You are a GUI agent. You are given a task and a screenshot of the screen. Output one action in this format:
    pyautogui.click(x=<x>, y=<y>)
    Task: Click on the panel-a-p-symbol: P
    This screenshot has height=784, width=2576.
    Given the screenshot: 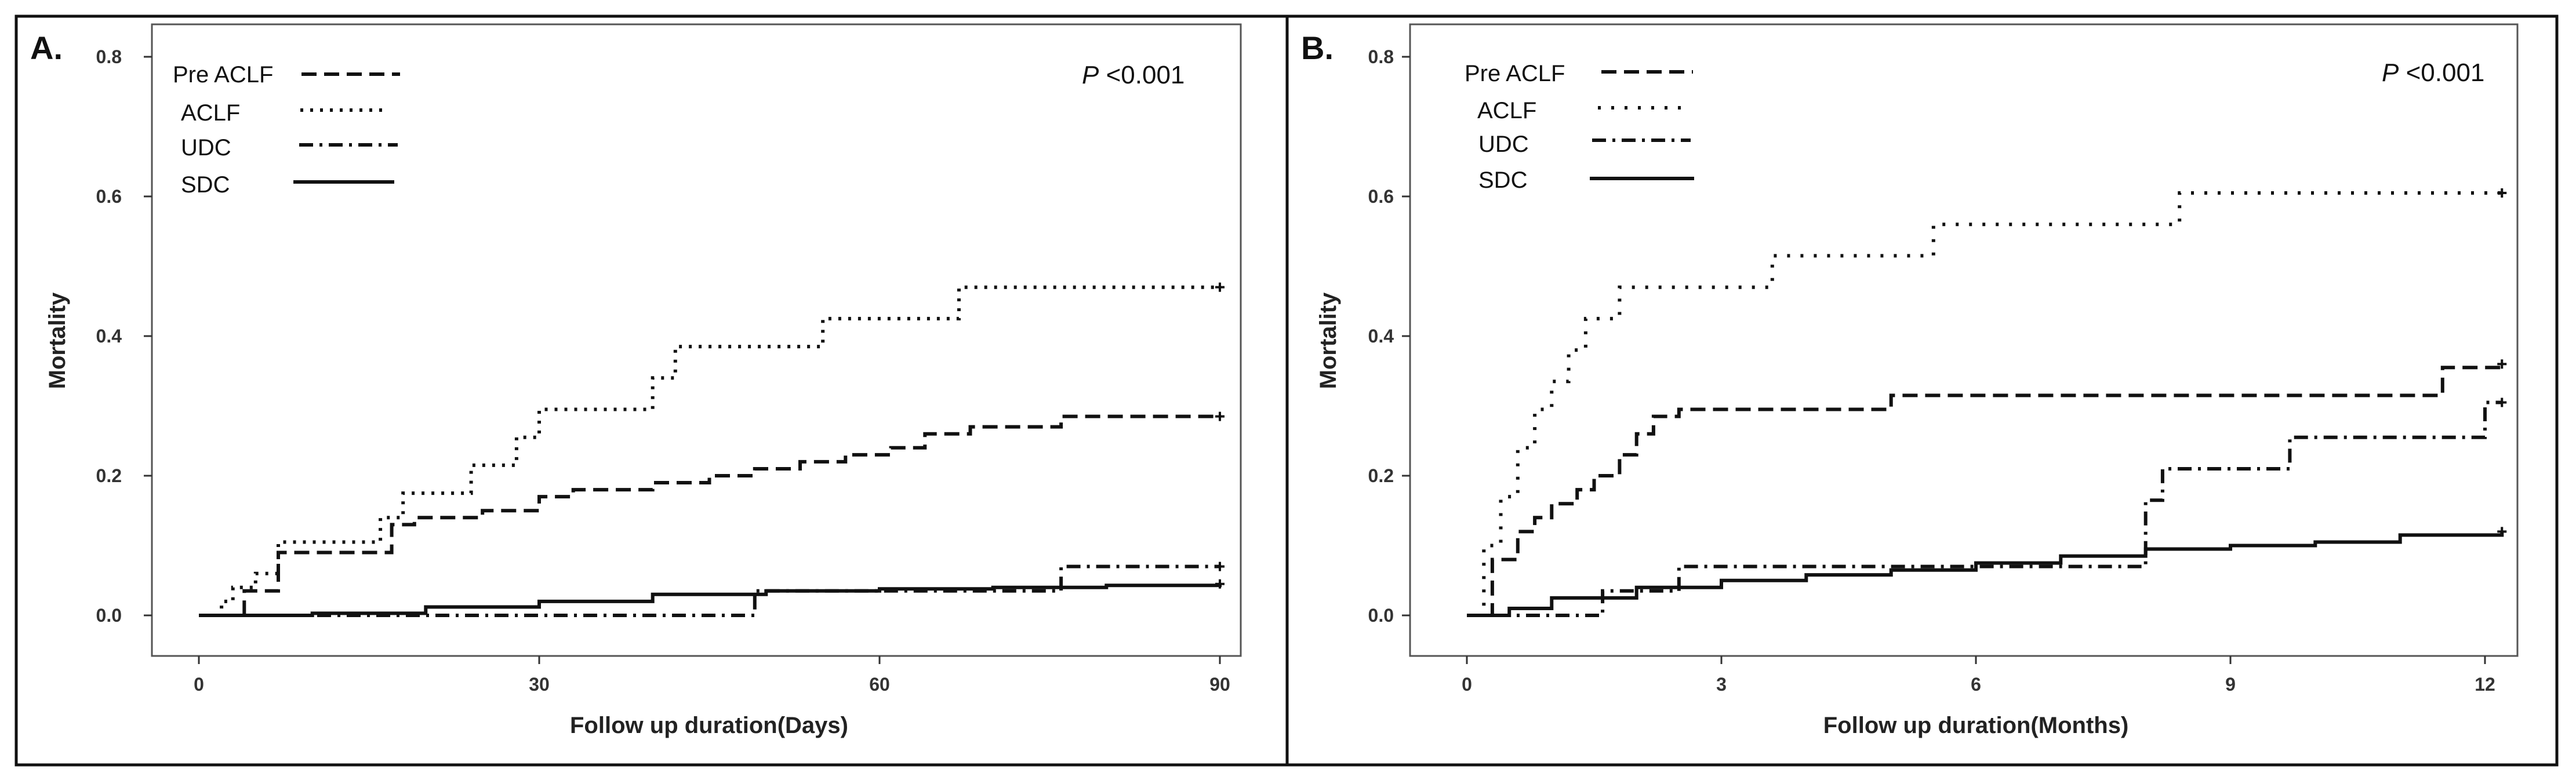 What is the action you would take?
    pyautogui.click(x=1090, y=75)
    